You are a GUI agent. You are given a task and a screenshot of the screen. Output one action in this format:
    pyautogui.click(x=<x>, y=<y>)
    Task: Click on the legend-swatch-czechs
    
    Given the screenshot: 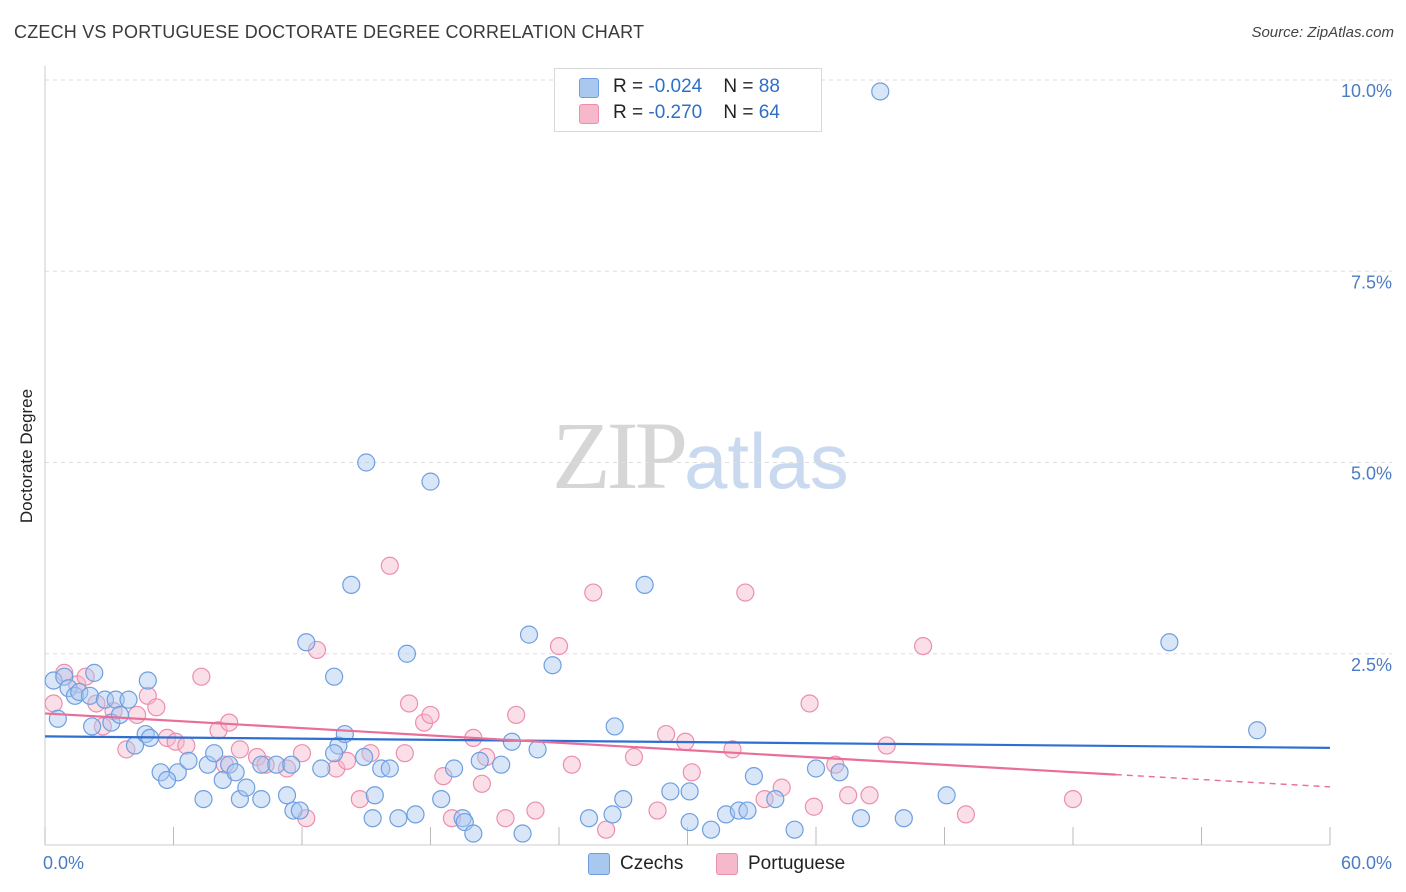 What is the action you would take?
    pyautogui.click(x=589, y=88)
    